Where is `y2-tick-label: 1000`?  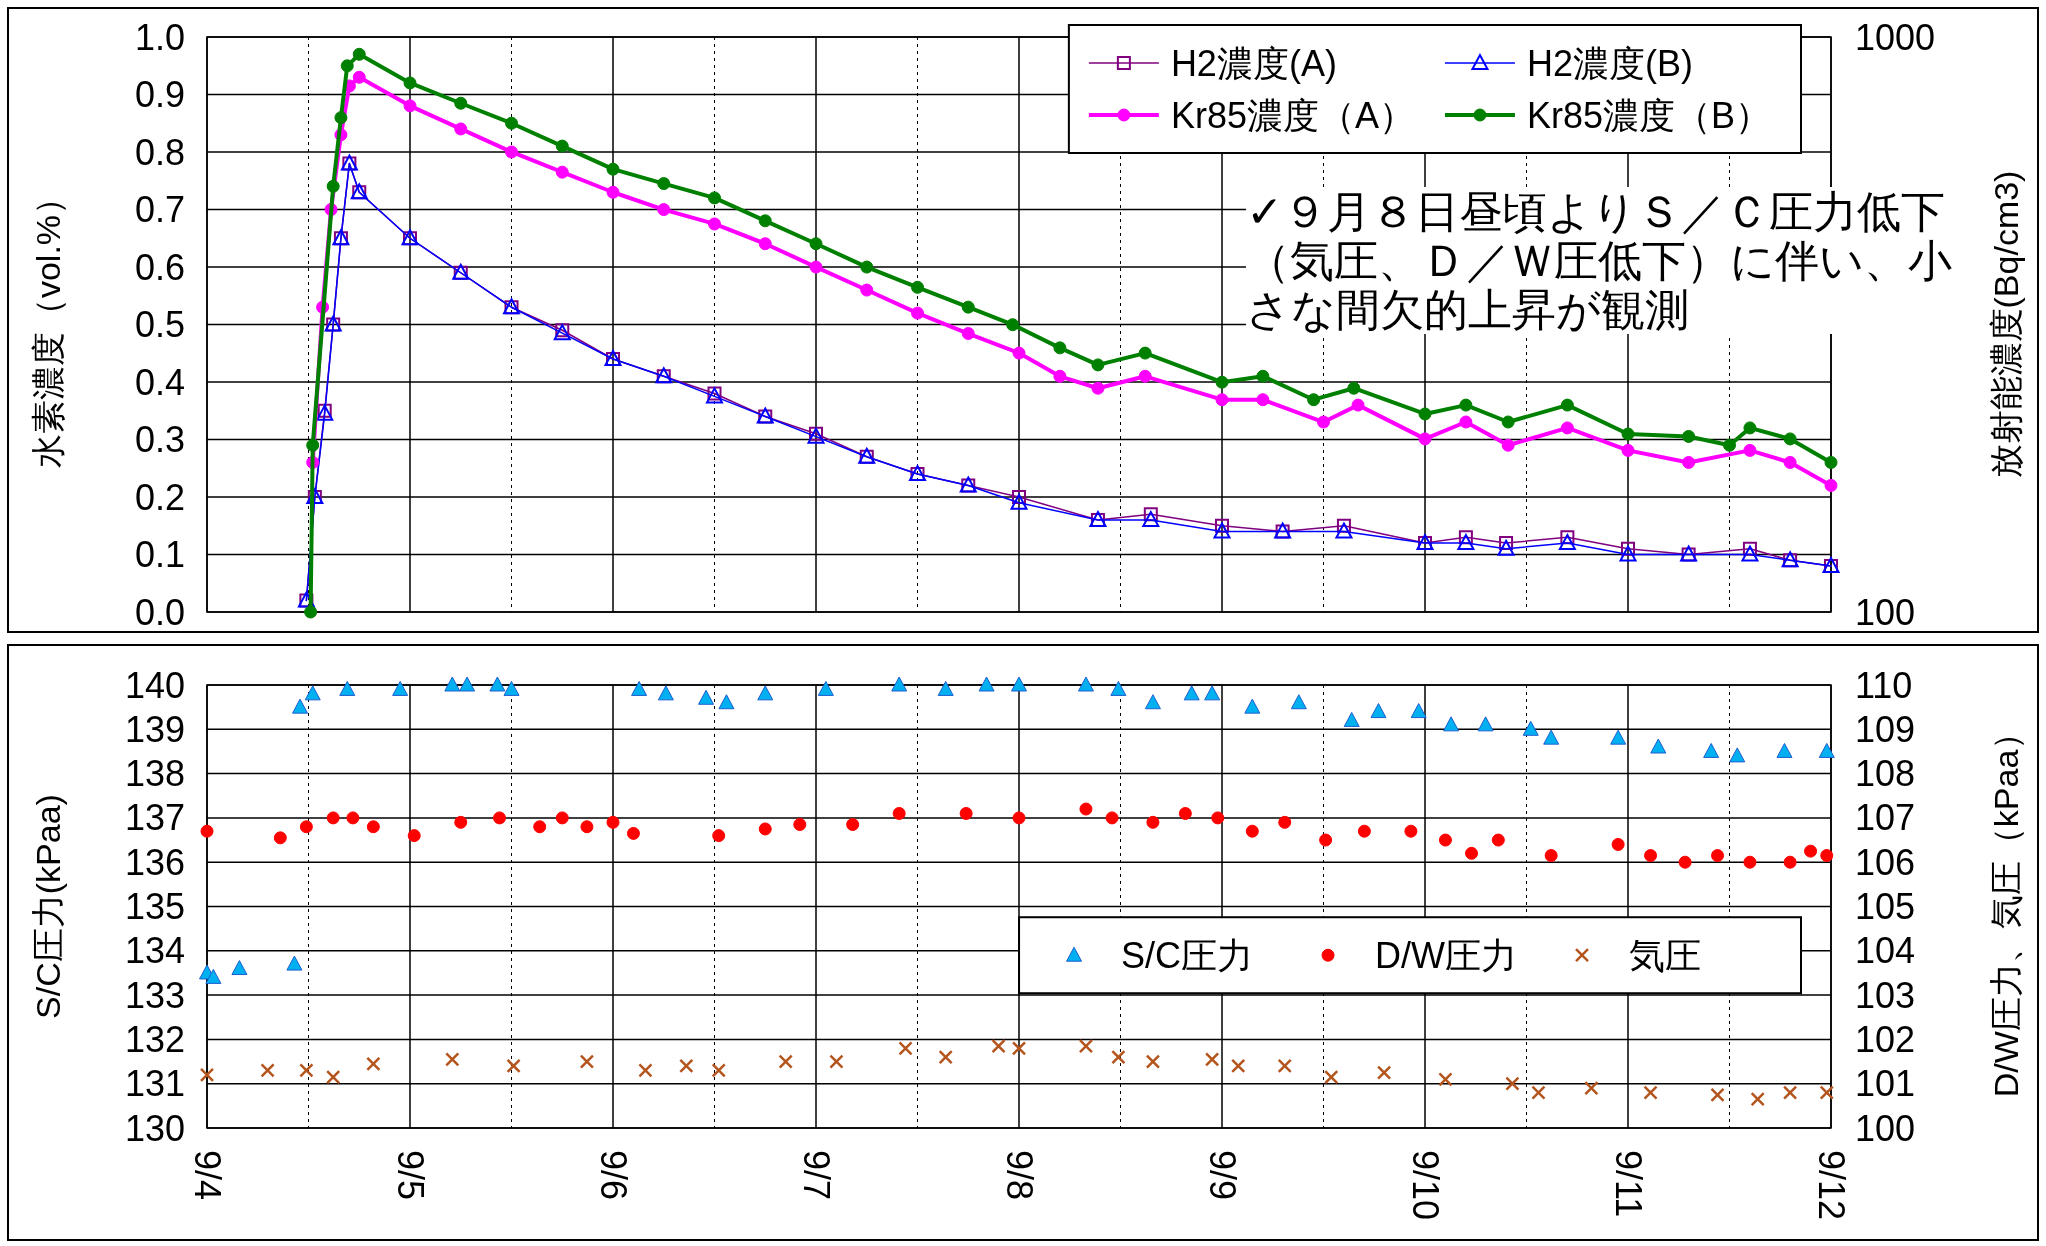 y2-tick-label: 1000 is located at coordinates (1895, 37).